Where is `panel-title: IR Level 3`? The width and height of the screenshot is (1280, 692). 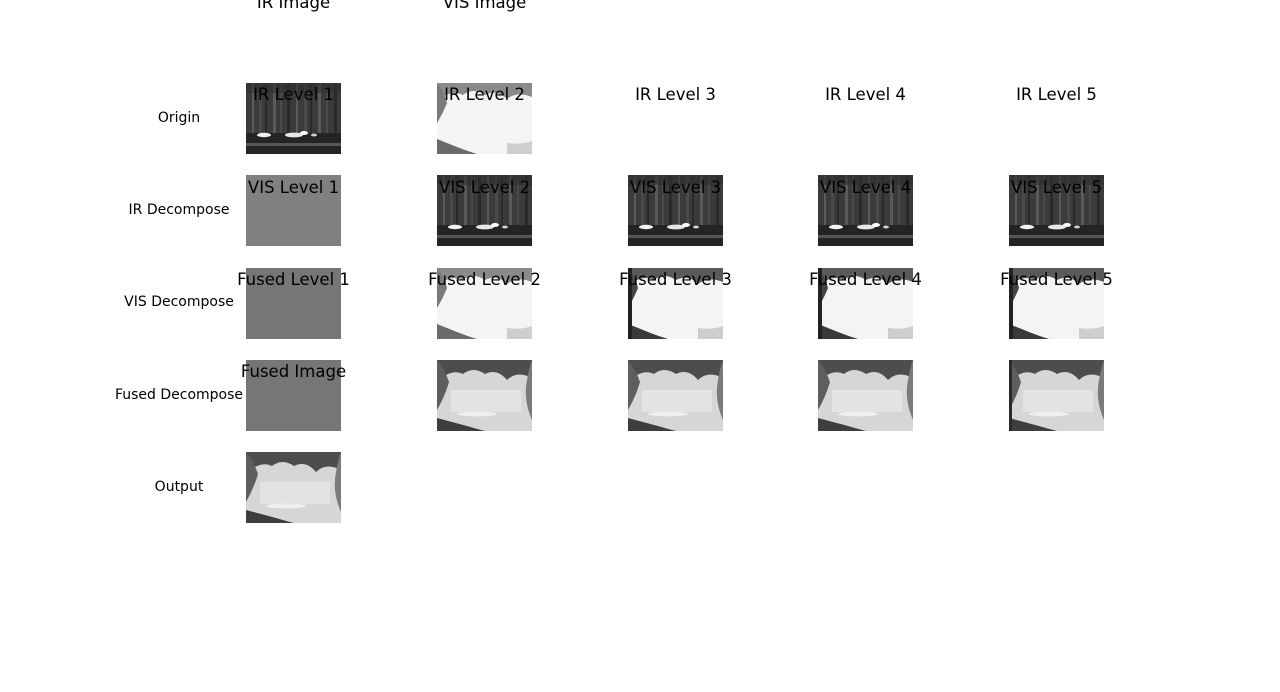
panel-title: IR Level 3 is located at coordinates (675, 94).